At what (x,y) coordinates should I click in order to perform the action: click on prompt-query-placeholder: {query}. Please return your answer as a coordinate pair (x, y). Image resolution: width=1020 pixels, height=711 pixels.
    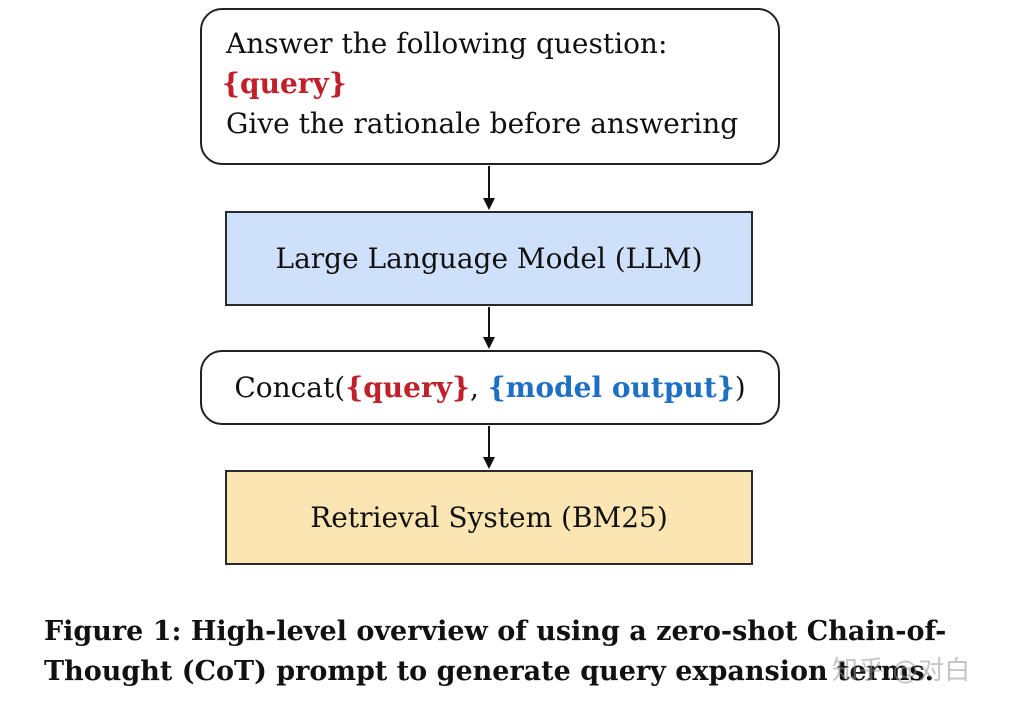
    Looking at the image, I should click on (284, 83).